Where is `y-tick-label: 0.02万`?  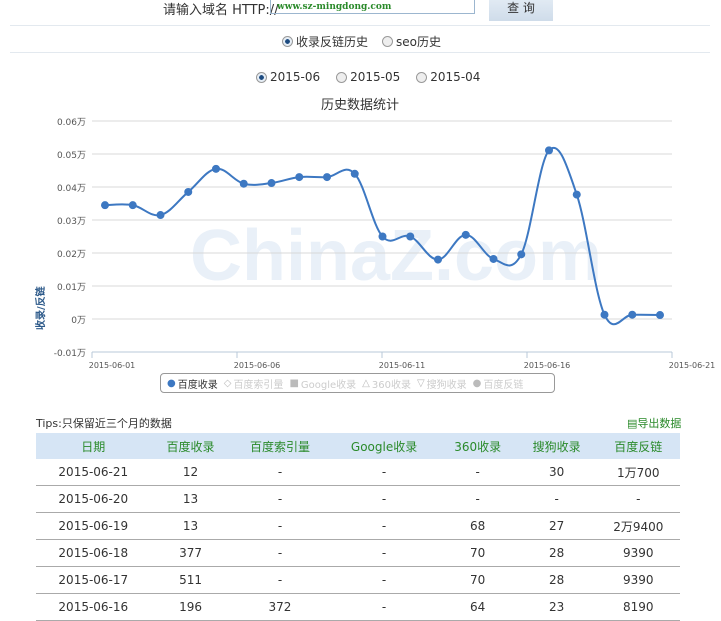 y-tick-label: 0.02万 is located at coordinates (71, 255).